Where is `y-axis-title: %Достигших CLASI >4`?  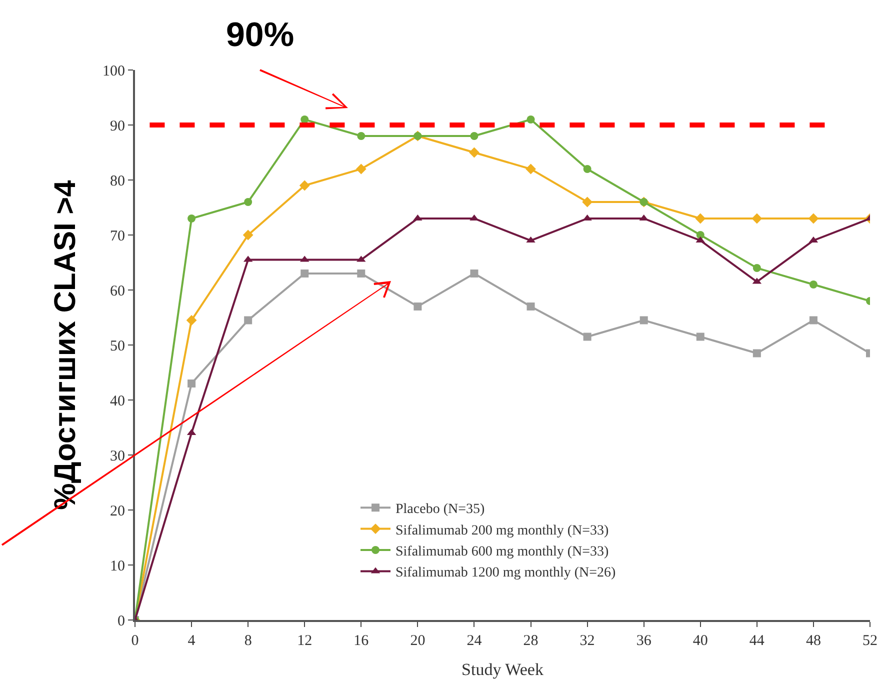 y-axis-title: %Достигших CLASI >4 is located at coordinates (65, 345).